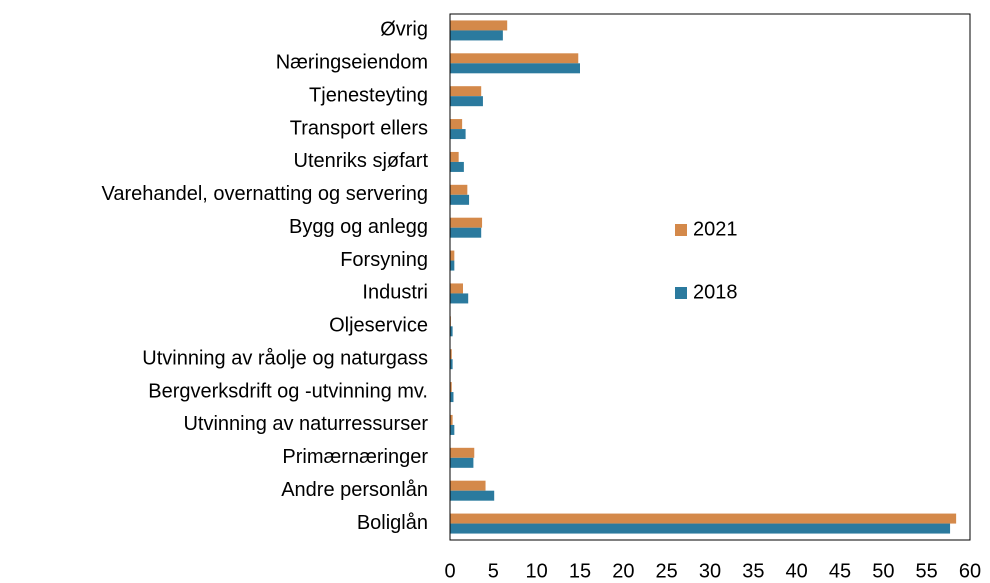 The height and width of the screenshot is (583, 990). What do you see at coordinates (580, 571) in the screenshot?
I see `x-tick-label: 15` at bounding box center [580, 571].